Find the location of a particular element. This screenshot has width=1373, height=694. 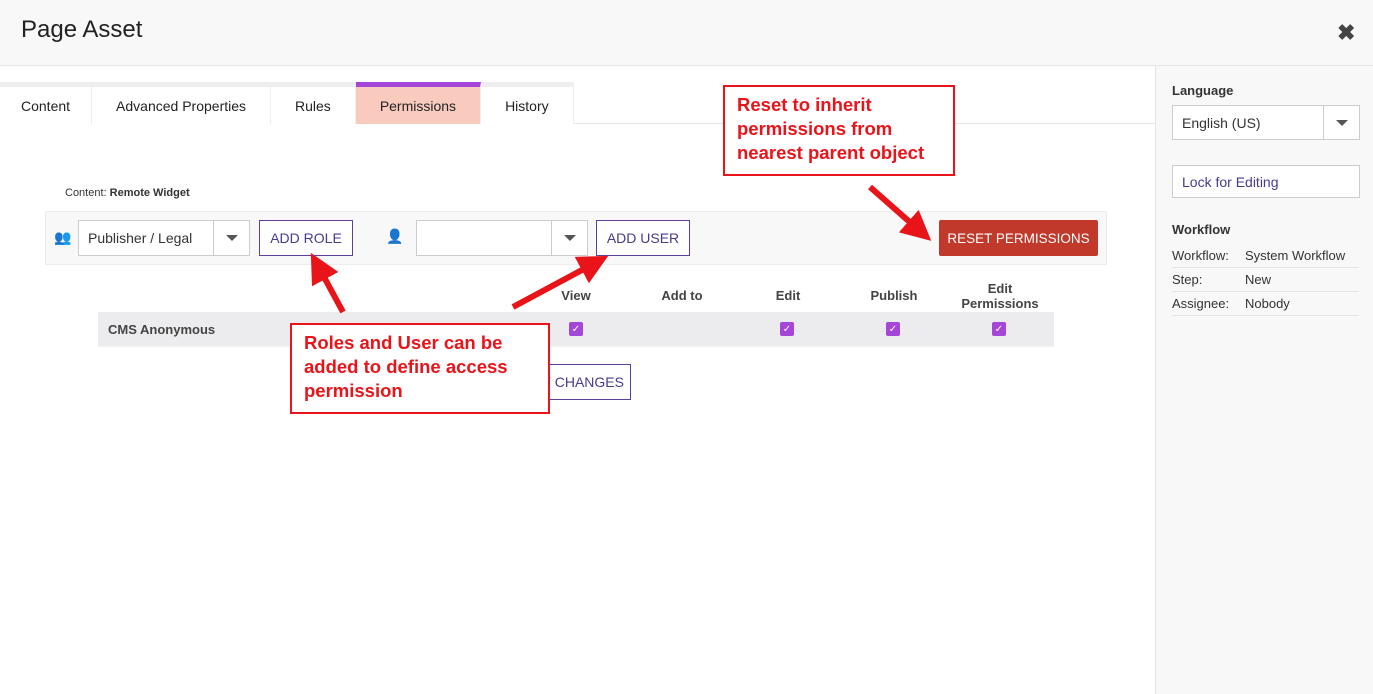

workflow-title: Workflow is located at coordinates (1201, 229).